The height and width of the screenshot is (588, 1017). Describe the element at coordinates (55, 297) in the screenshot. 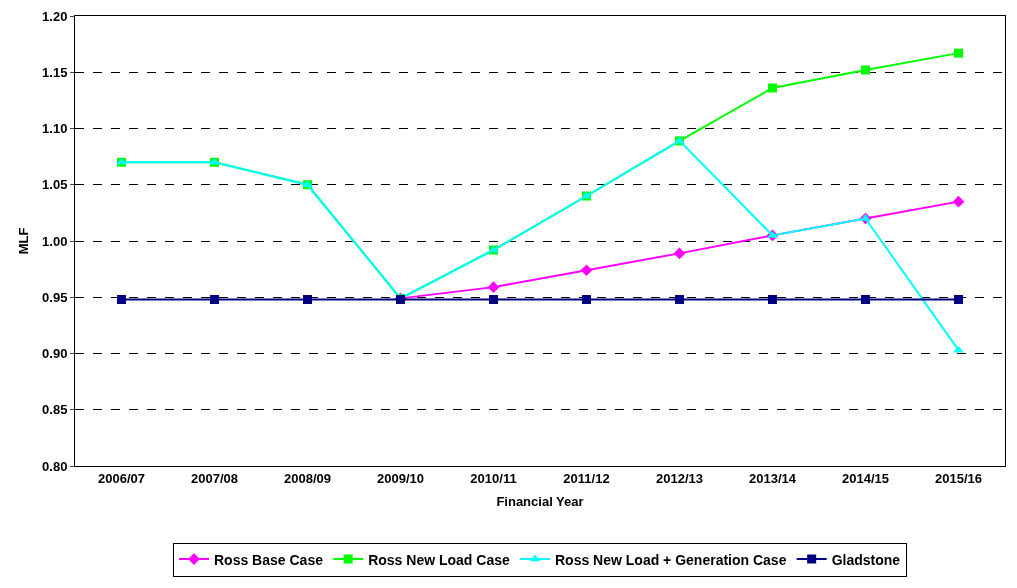

I see `y-tick-label: 0.95` at that location.